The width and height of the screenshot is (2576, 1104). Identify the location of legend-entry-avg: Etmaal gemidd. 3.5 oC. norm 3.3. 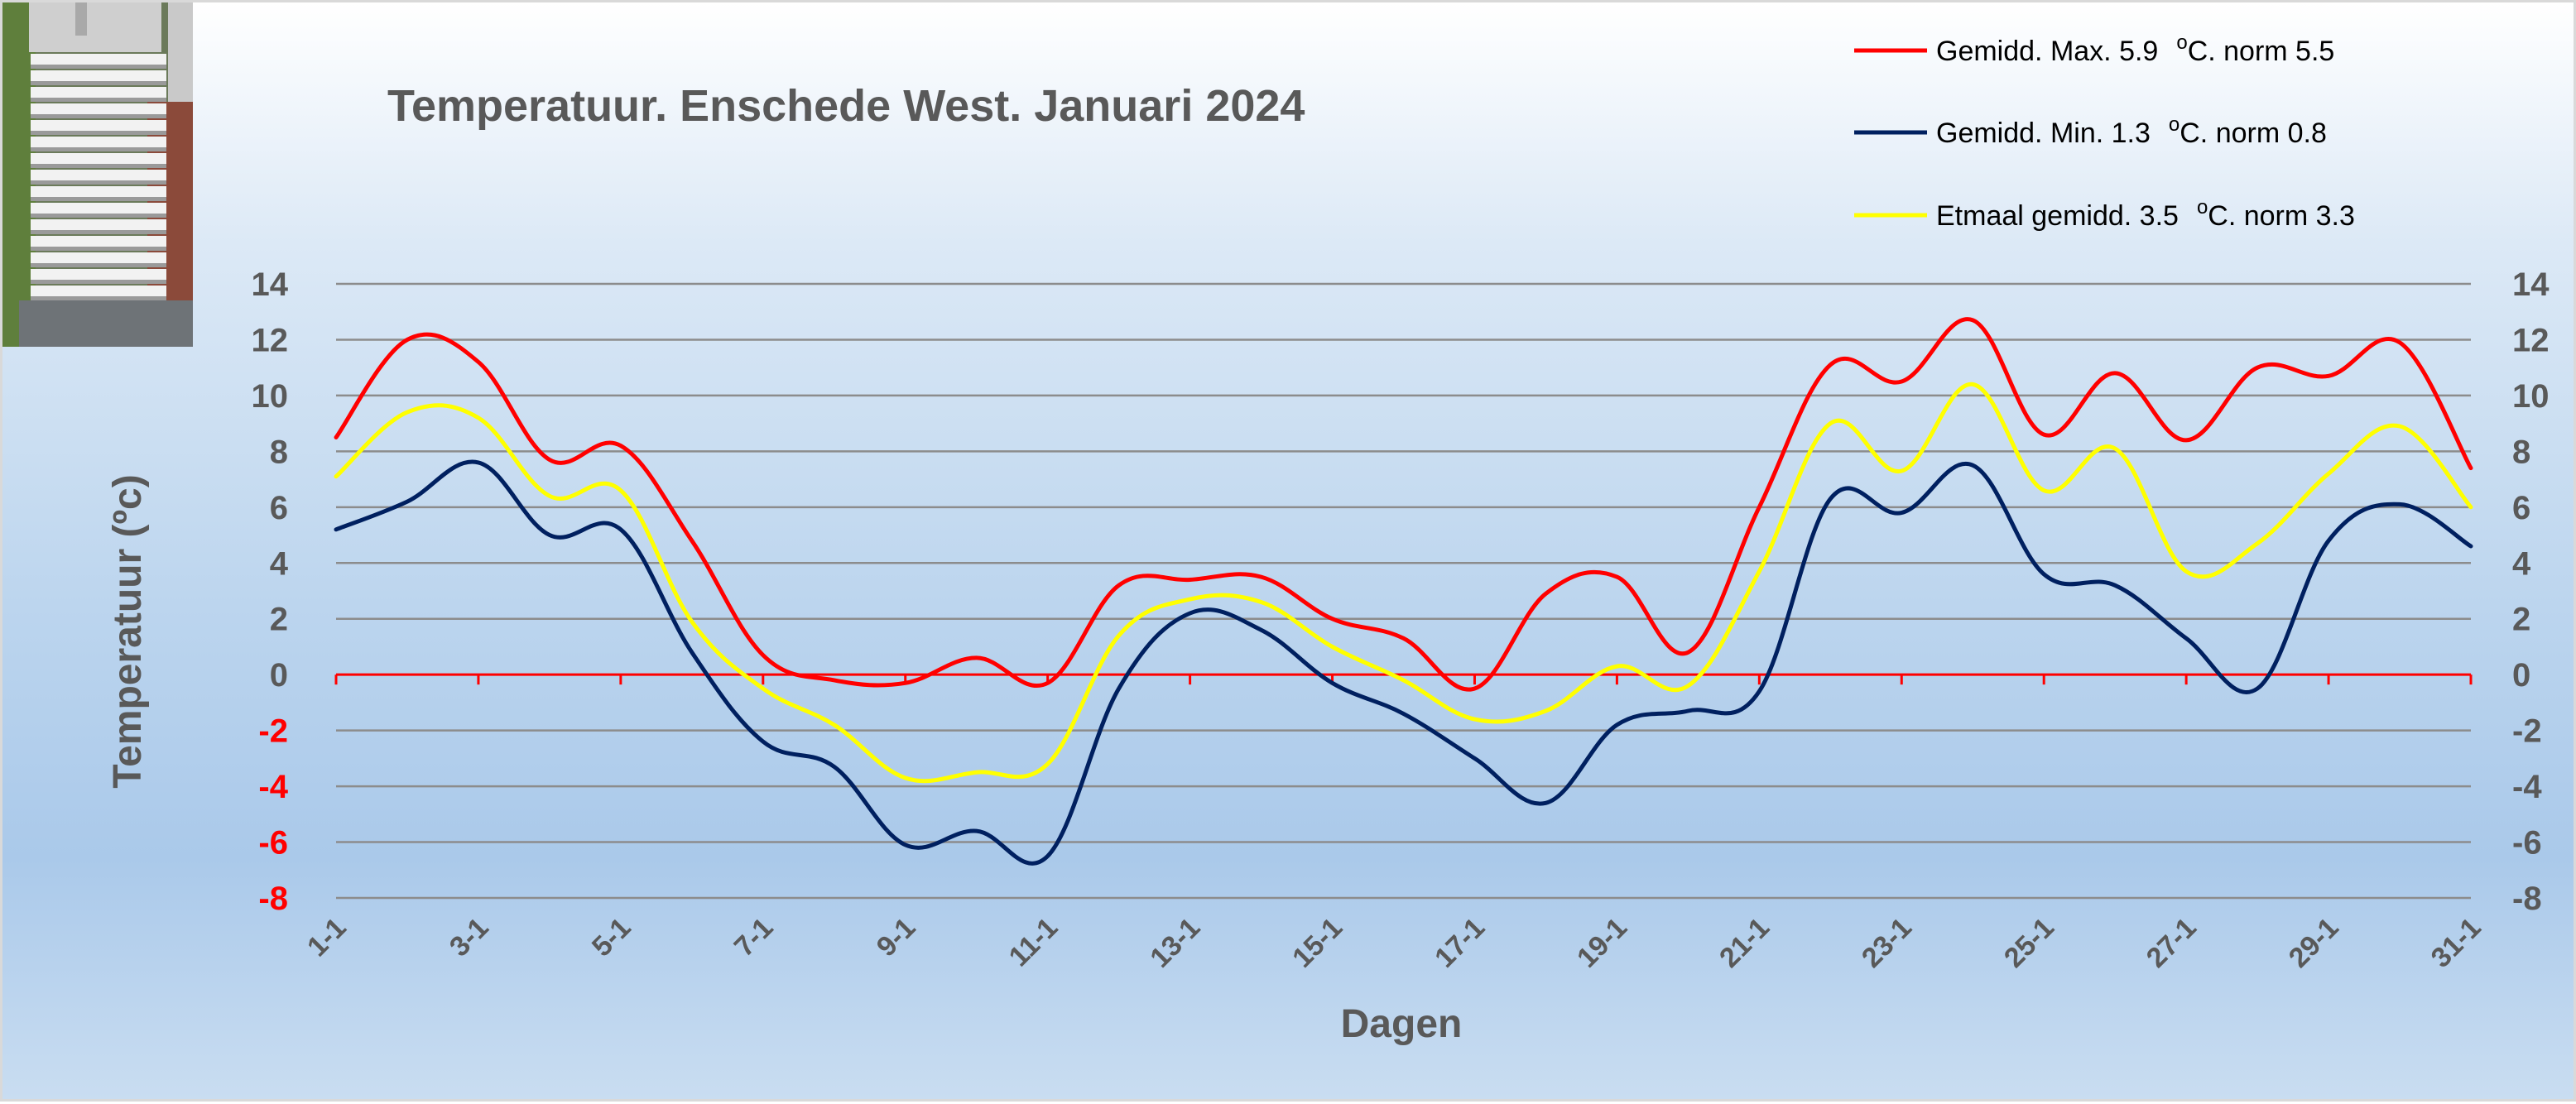
(2145, 214).